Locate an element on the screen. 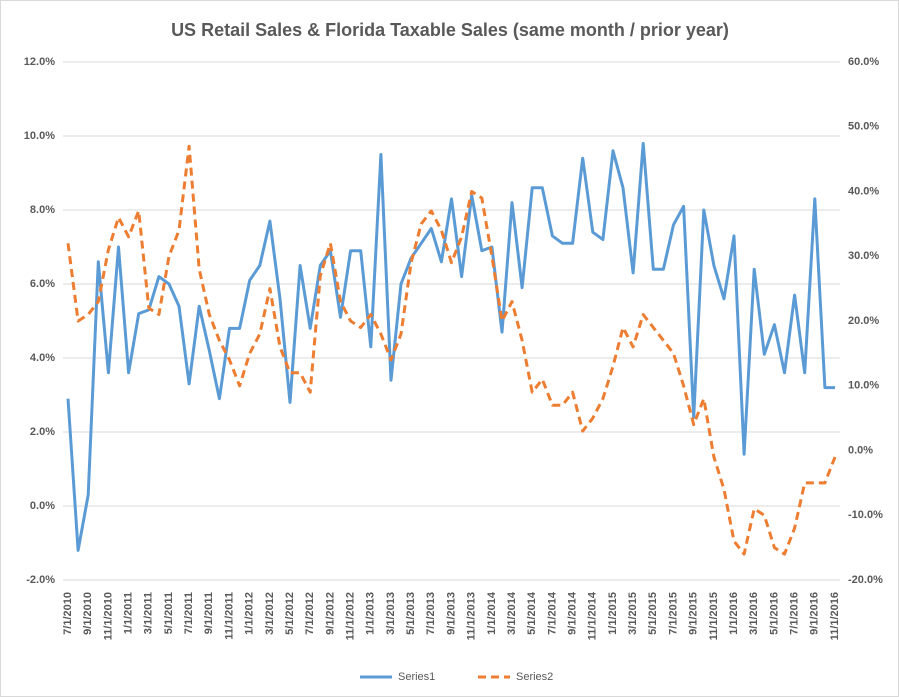 The height and width of the screenshot is (697, 899). x-tick-label: 1/1/2015 is located at coordinates (613, 613).